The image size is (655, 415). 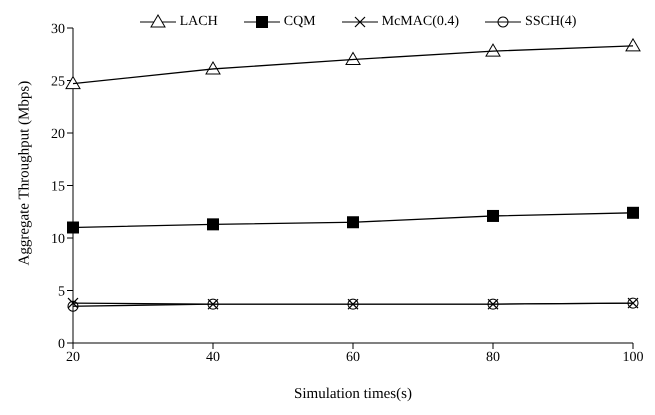 What do you see at coordinates (58, 134) in the screenshot?
I see `y-tick-label: 20` at bounding box center [58, 134].